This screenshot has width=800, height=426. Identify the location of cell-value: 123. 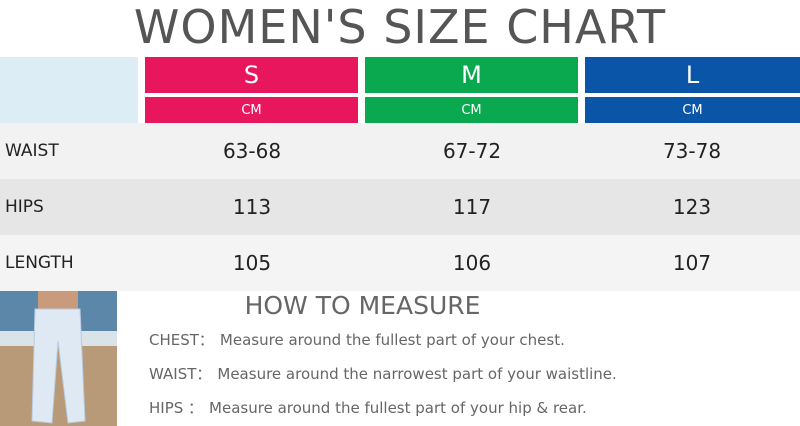
(692, 207).